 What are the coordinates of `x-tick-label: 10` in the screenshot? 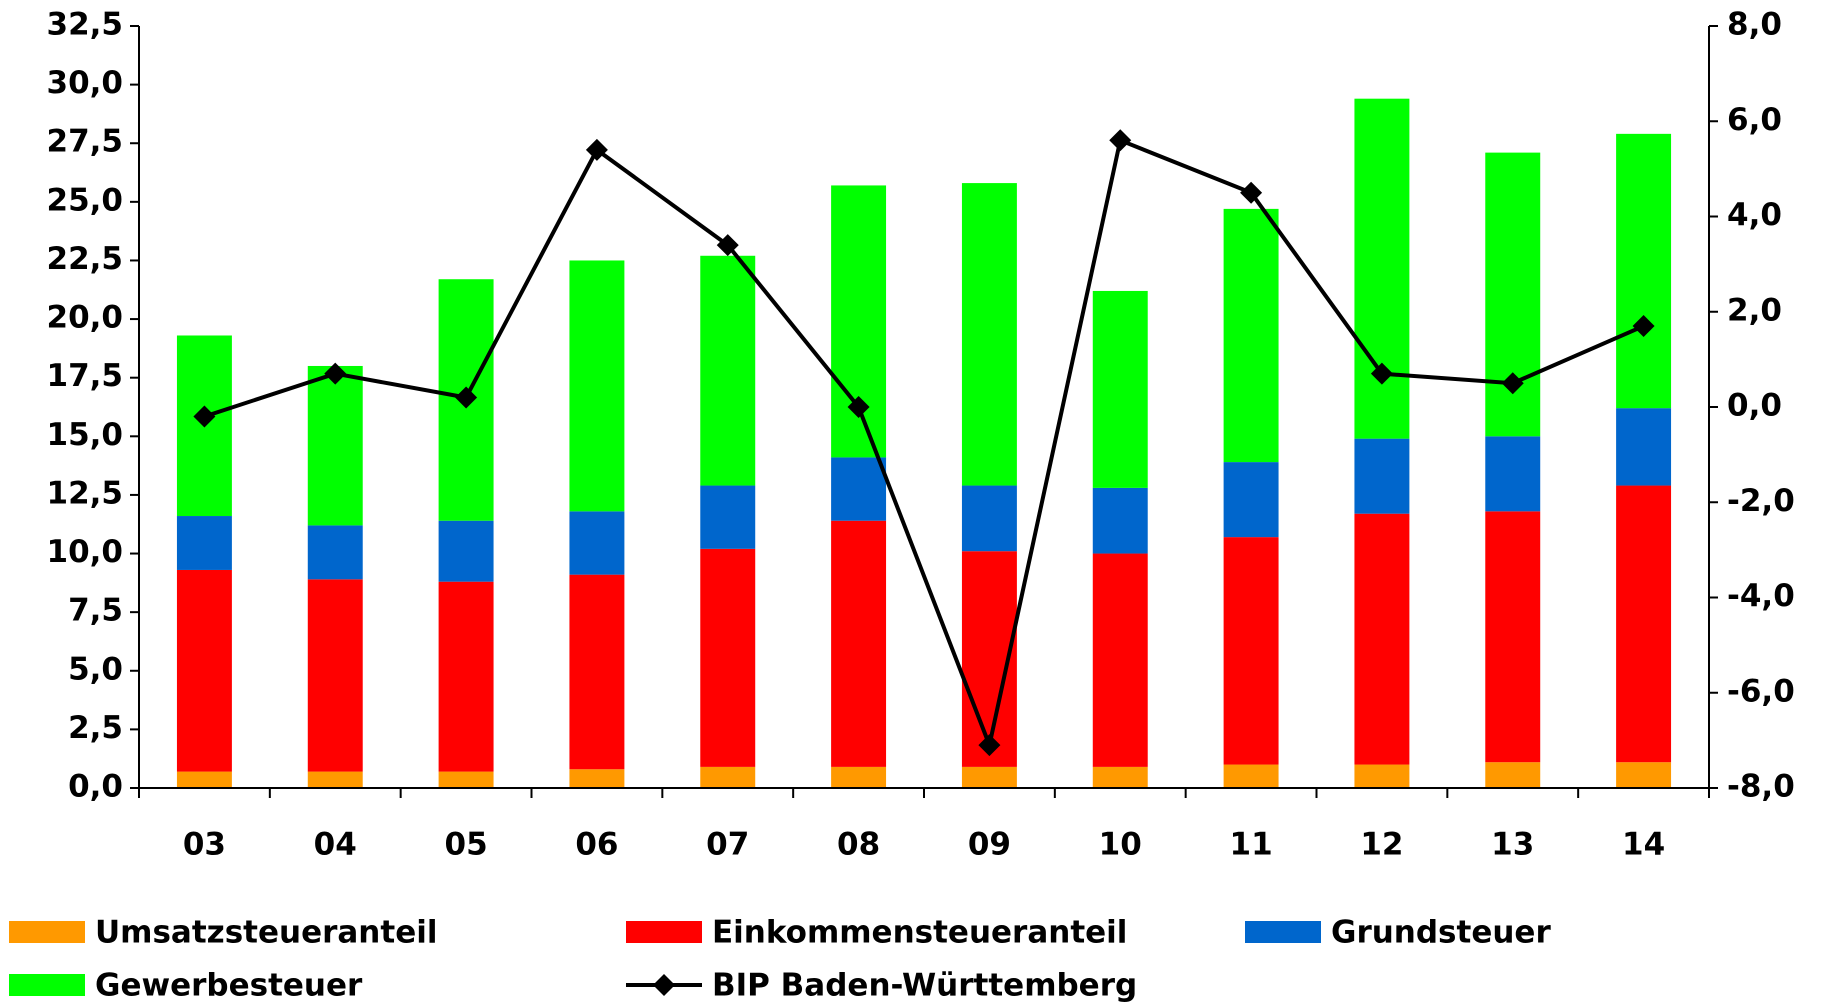 It's located at (1120, 845).